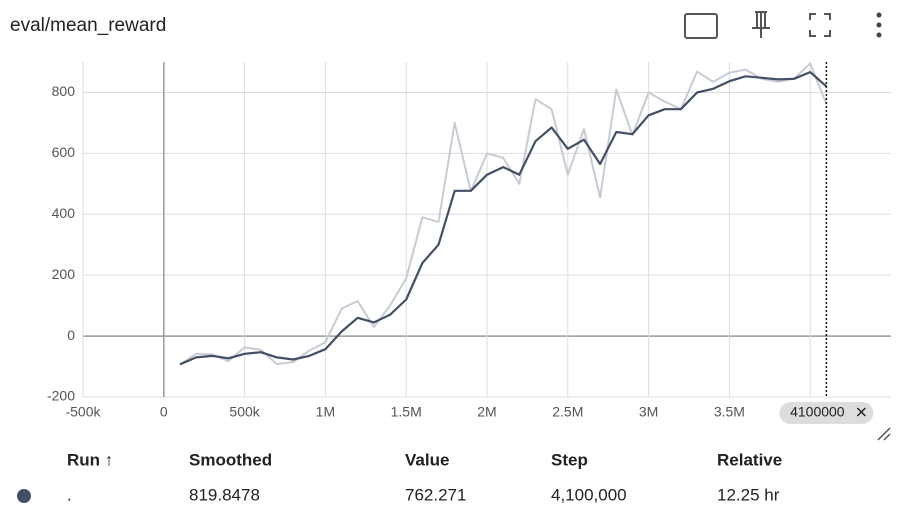 This screenshot has height=518, width=905. What do you see at coordinates (64, 152) in the screenshot?
I see `y-tick-label: 600` at bounding box center [64, 152].